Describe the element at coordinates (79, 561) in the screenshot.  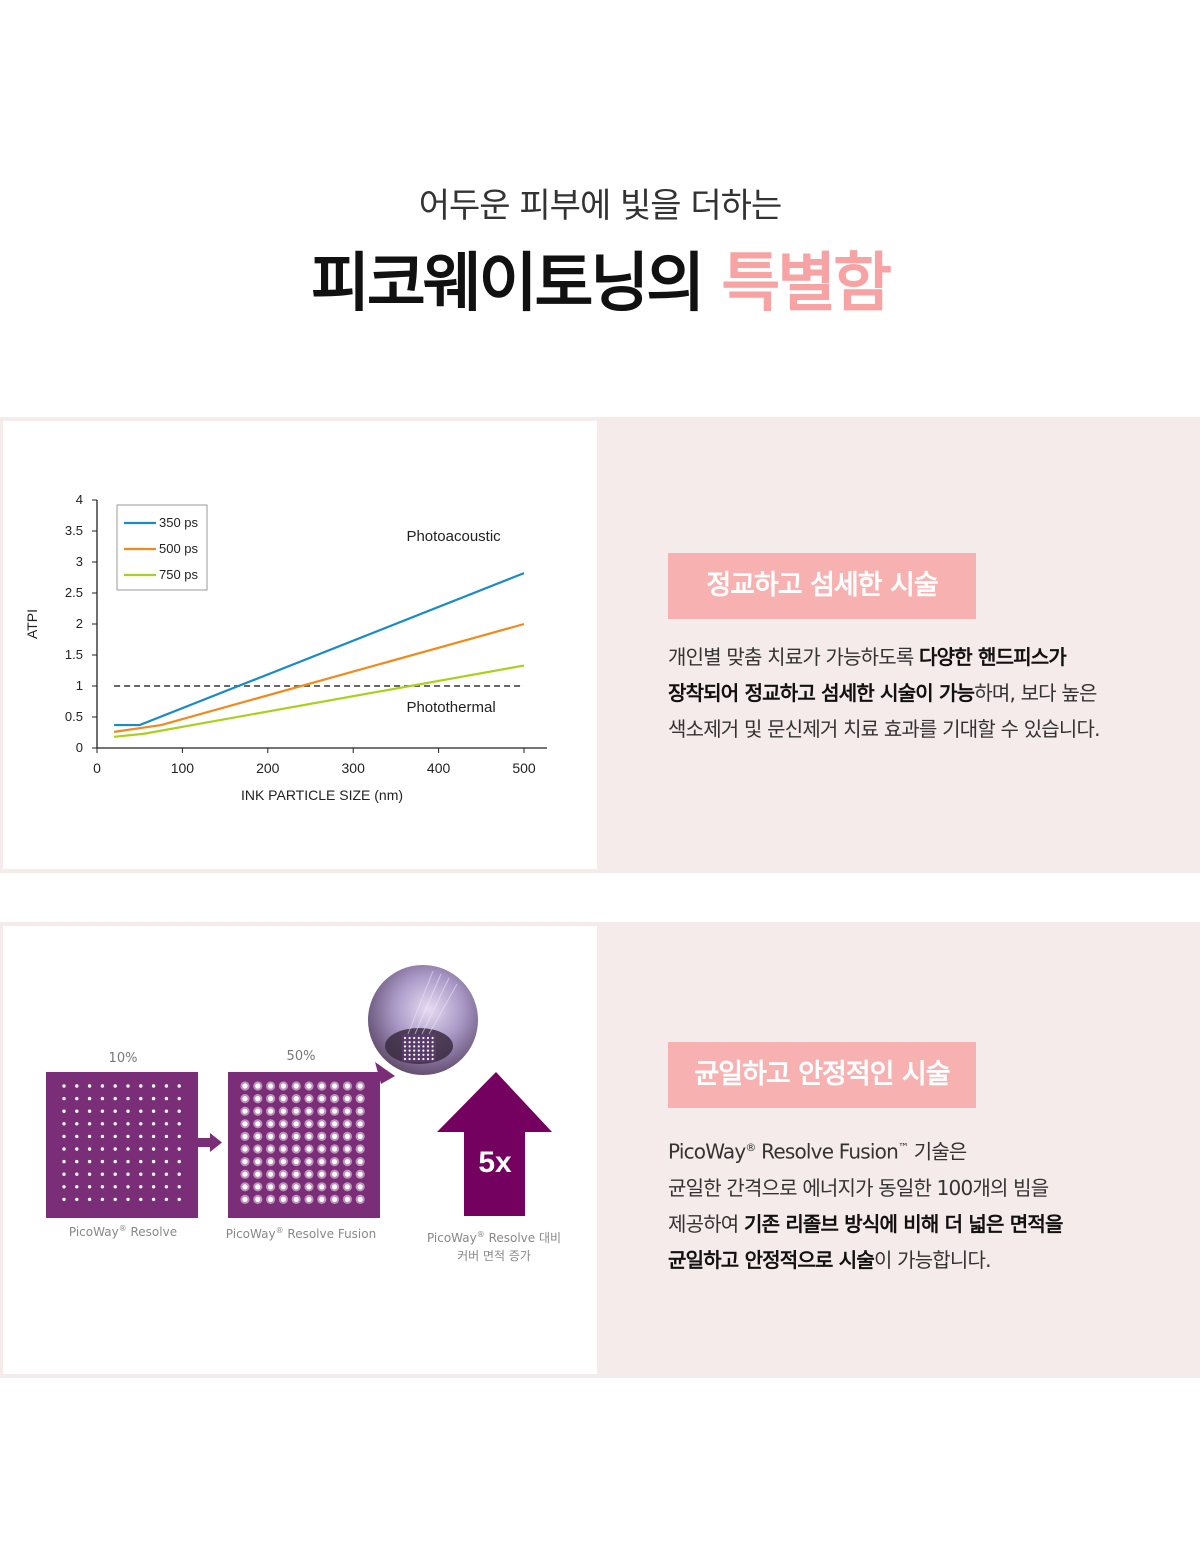
I see `y-tick-label: 3` at that location.